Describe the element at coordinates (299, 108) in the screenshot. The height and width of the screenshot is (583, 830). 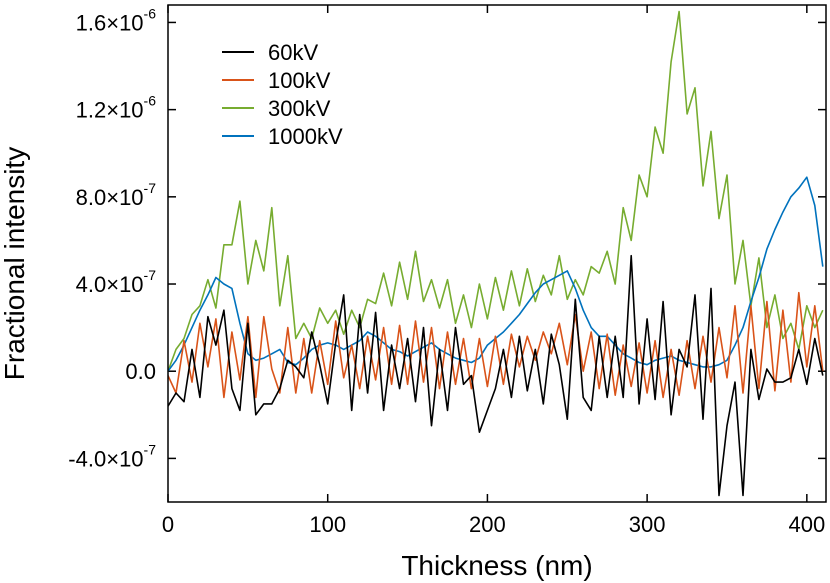
I see `legend-label-300kv: 300kV` at that location.